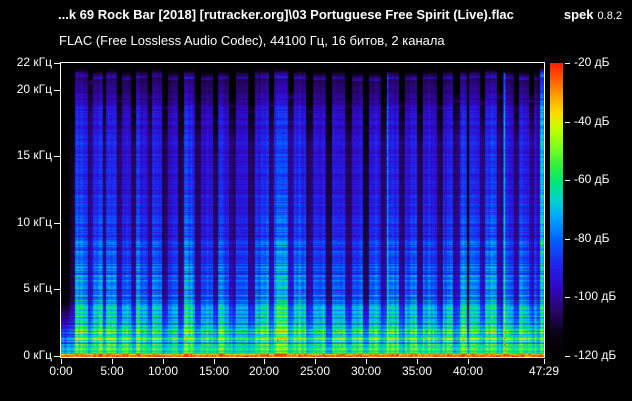  I want to click on app-brand: spek 0.8.2, so click(593, 14).